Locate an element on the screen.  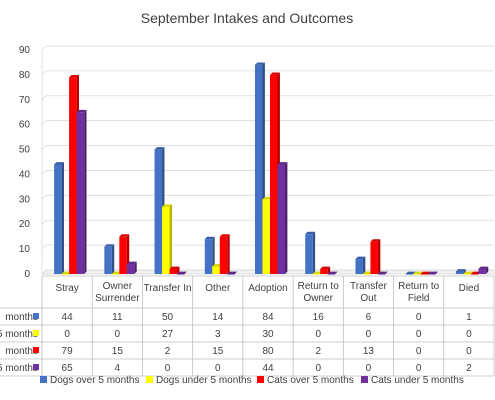
table-cell: 65 is located at coordinates (68, 368).